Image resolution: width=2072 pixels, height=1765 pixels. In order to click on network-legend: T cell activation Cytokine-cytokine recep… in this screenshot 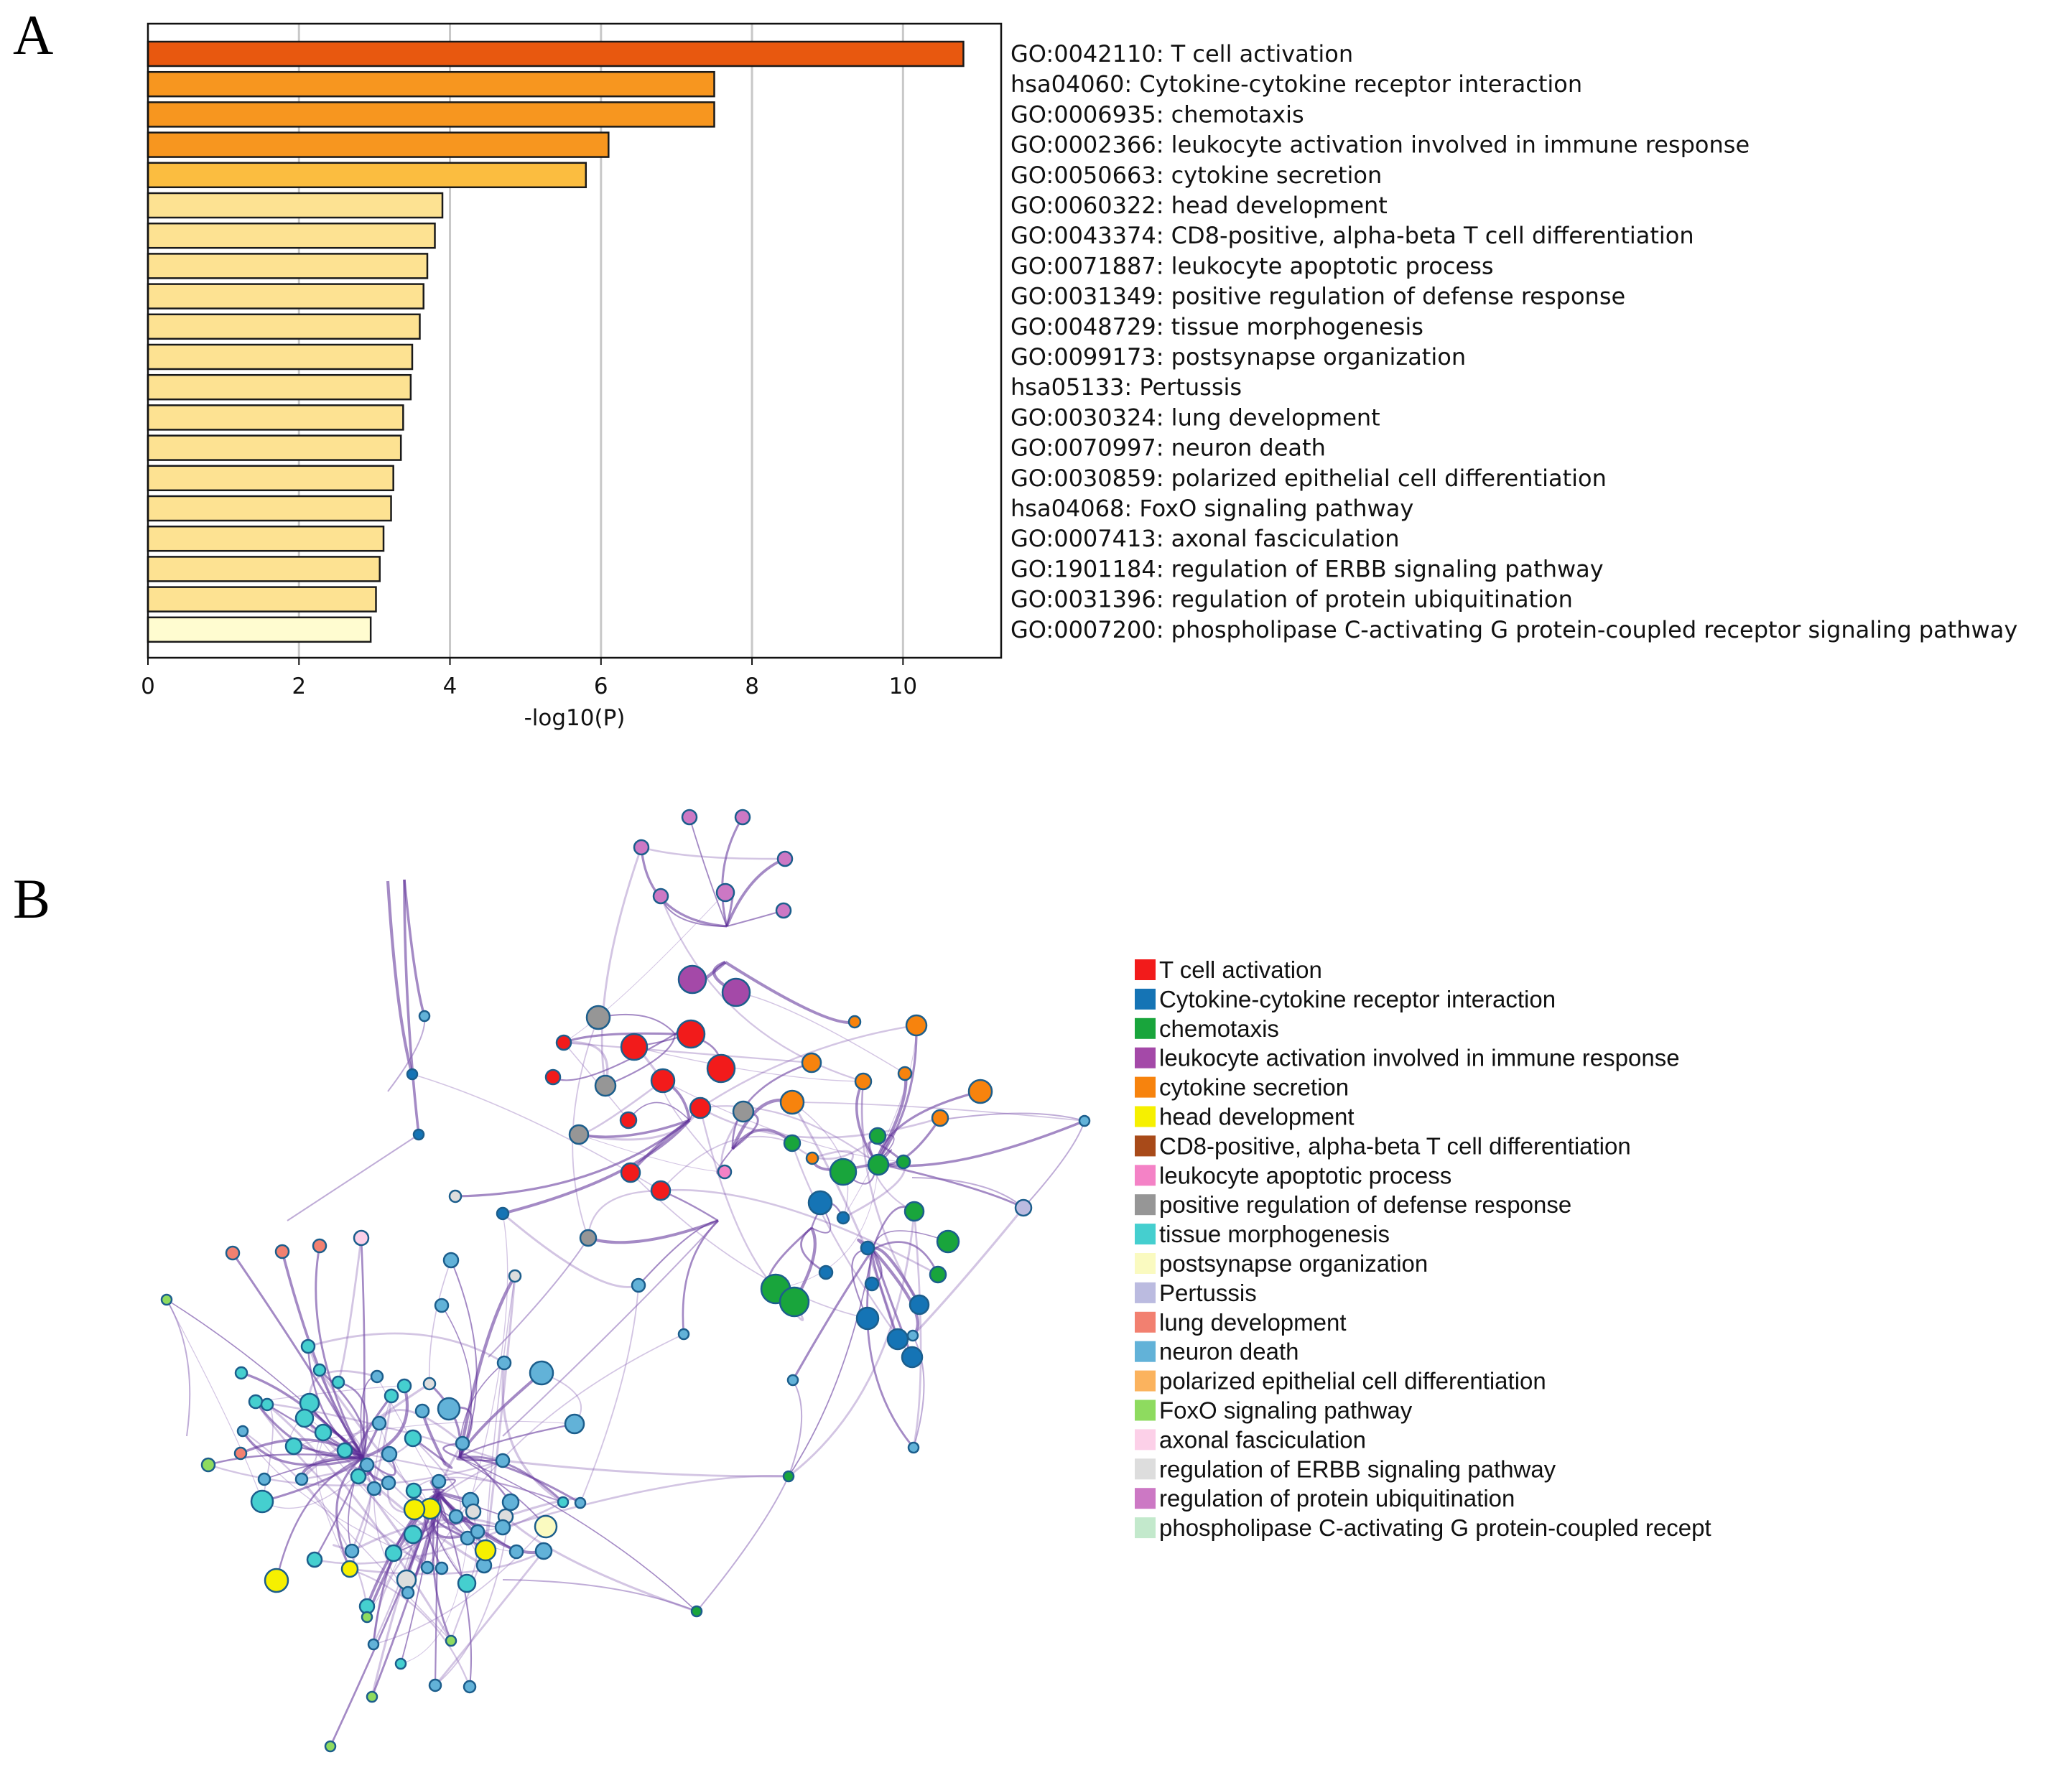, I will do `click(1423, 1248)`.